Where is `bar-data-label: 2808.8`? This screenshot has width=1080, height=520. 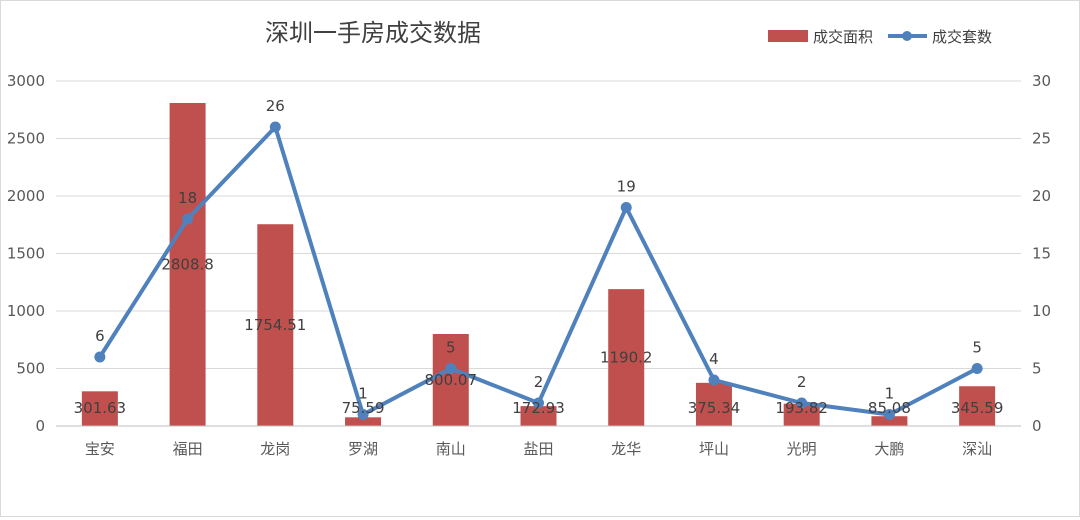 bar-data-label: 2808.8 is located at coordinates (187, 264).